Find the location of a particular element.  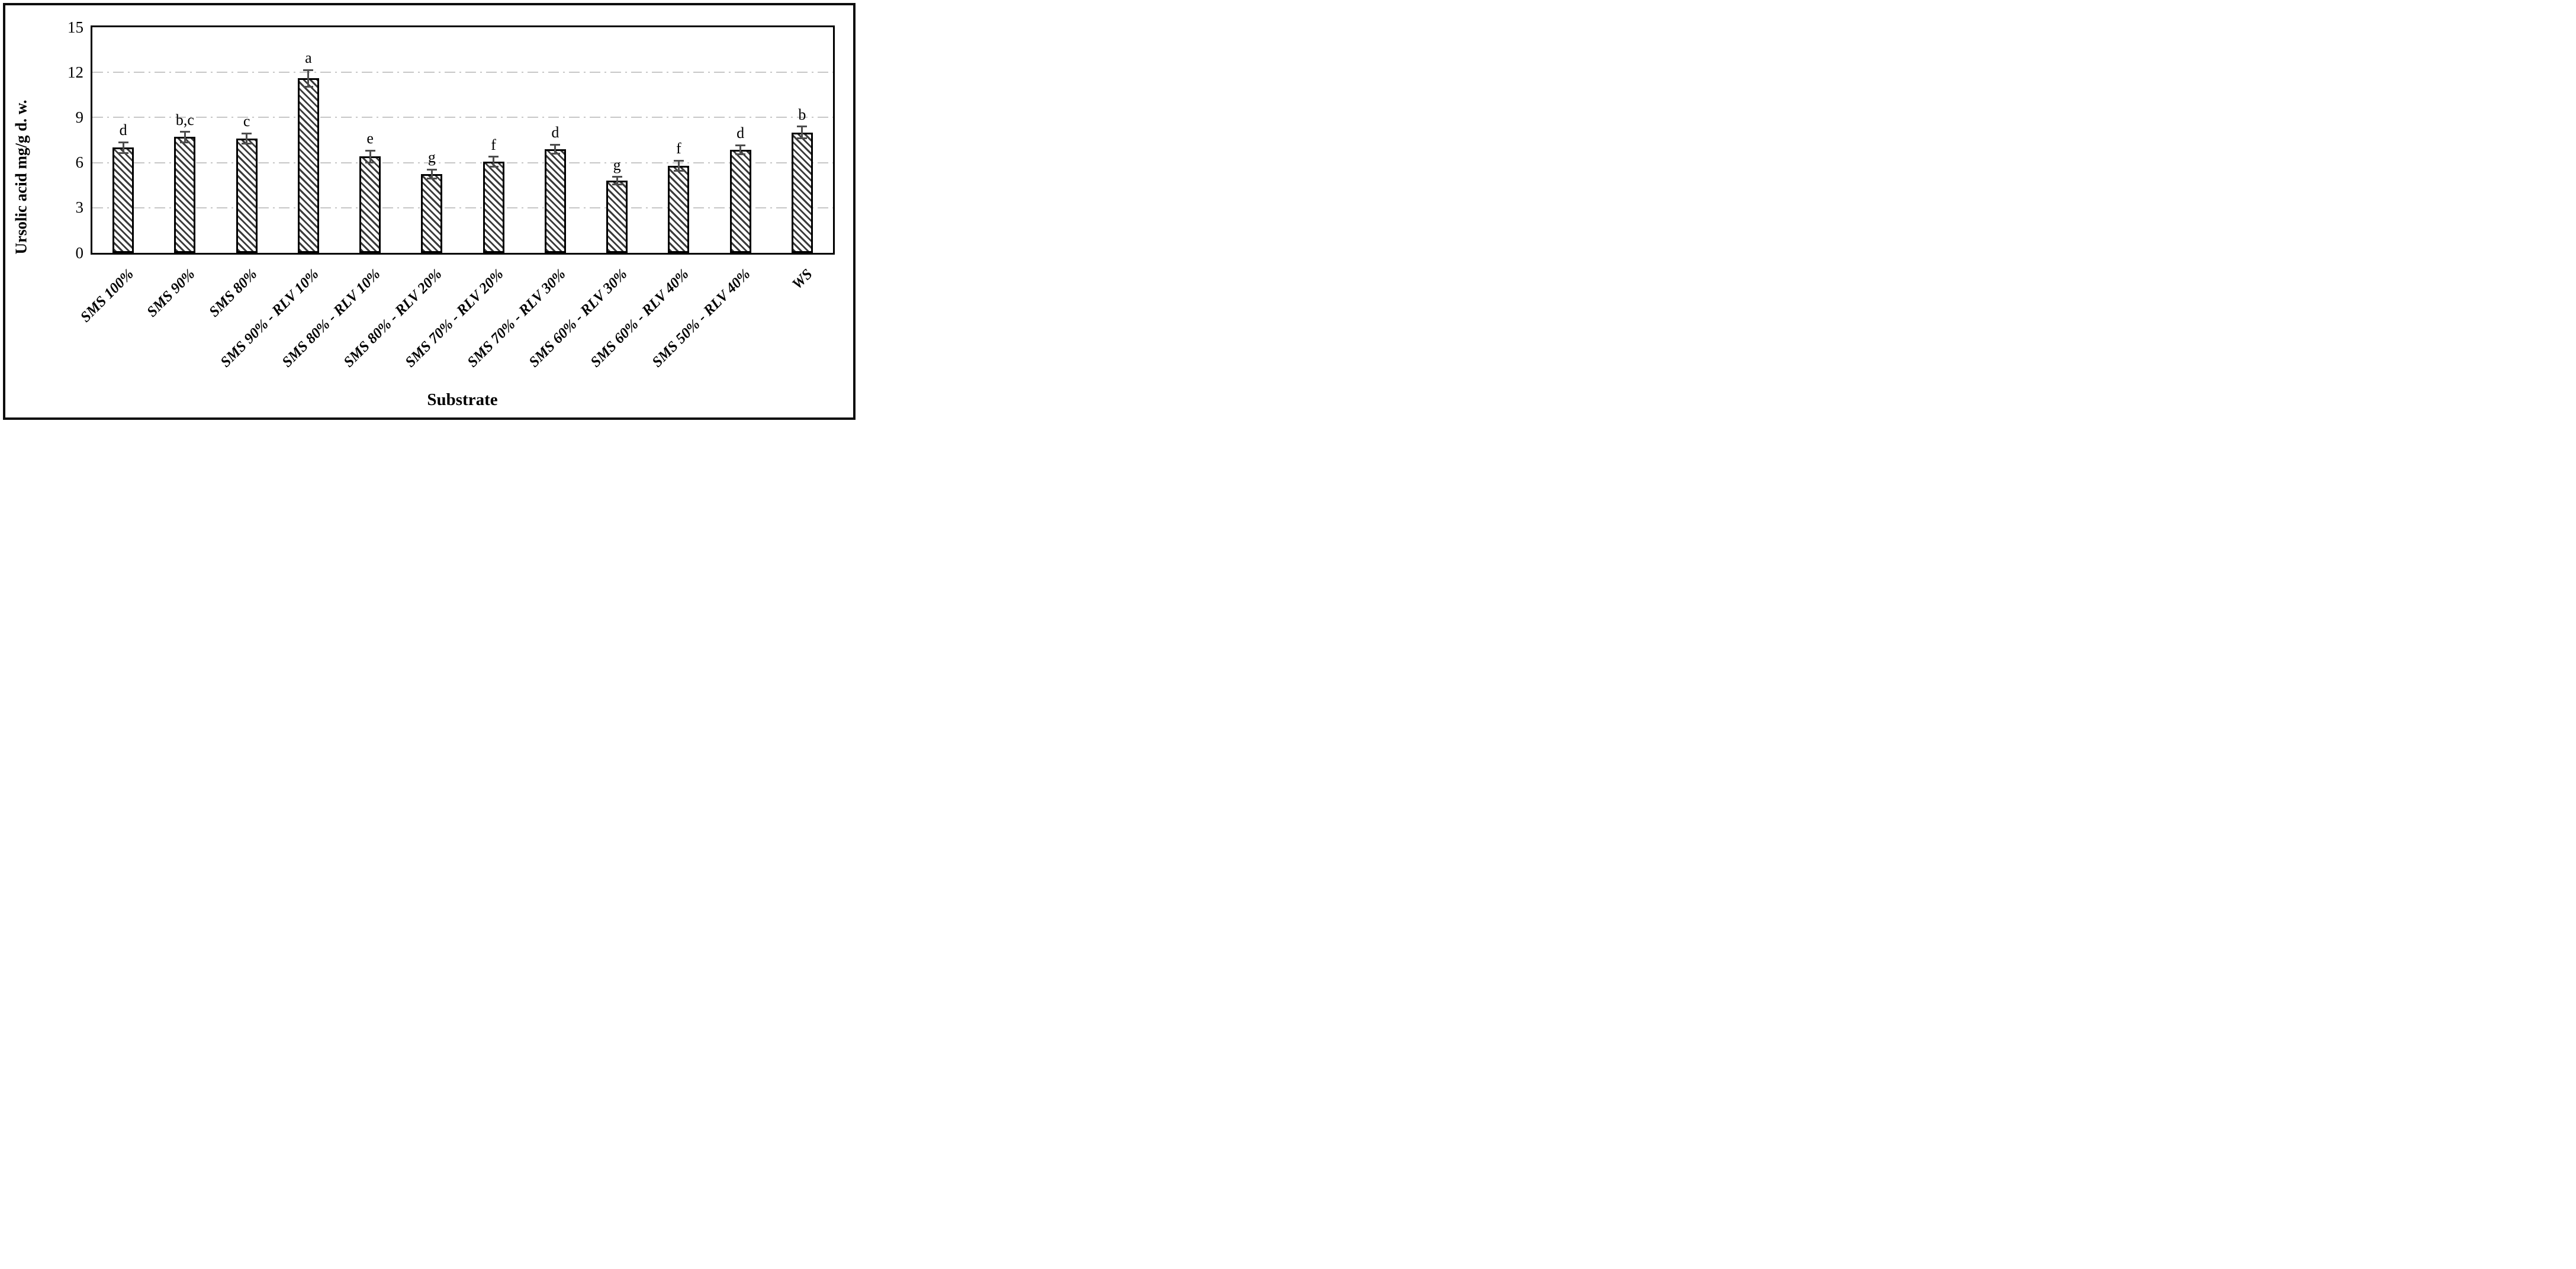

y-tick-label-15: 15 is located at coordinates (75, 27).